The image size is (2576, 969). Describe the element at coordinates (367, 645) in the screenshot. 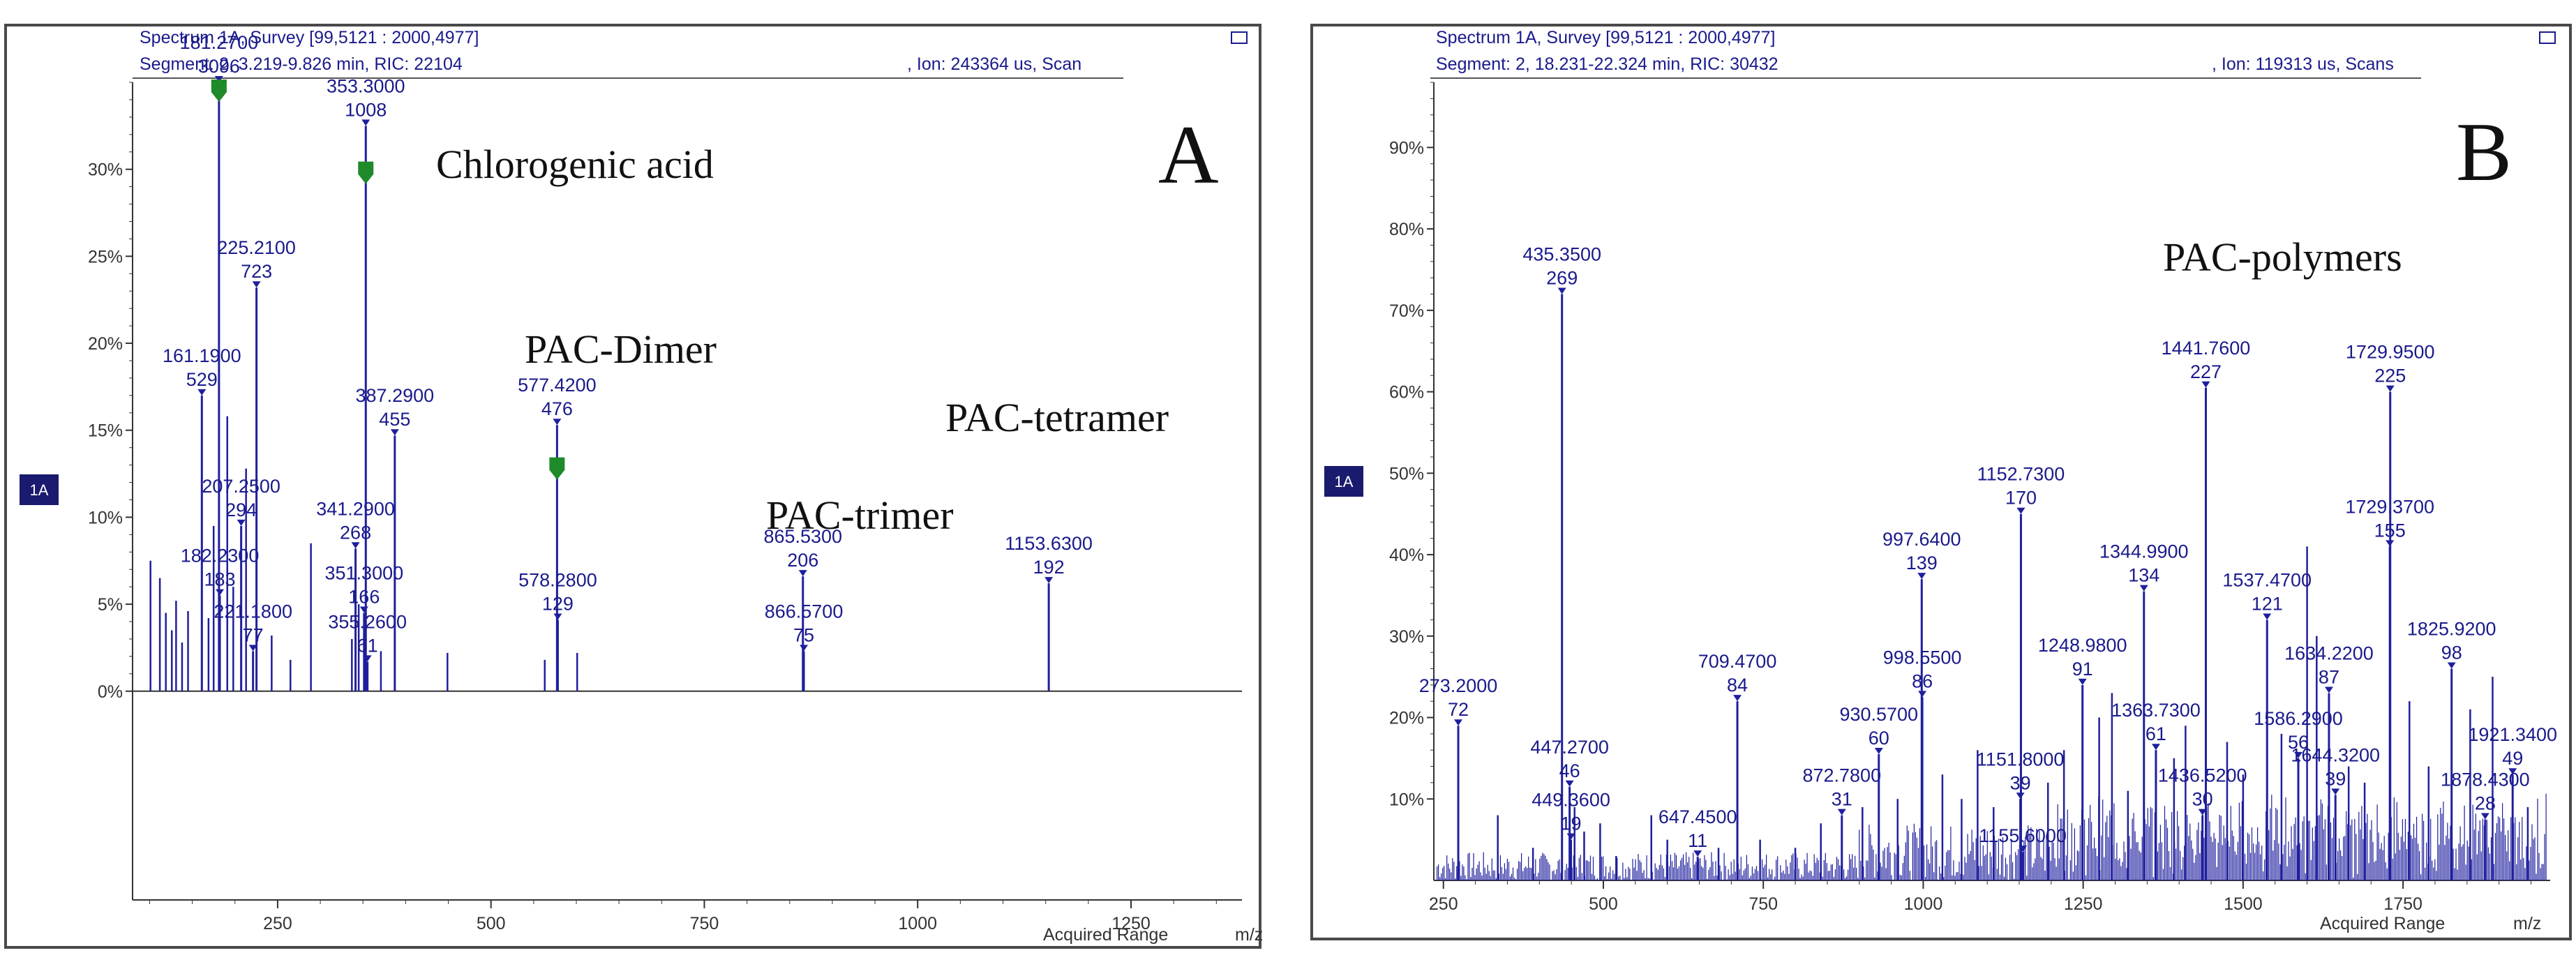

I see `chart-a-peak-count: 61` at that location.